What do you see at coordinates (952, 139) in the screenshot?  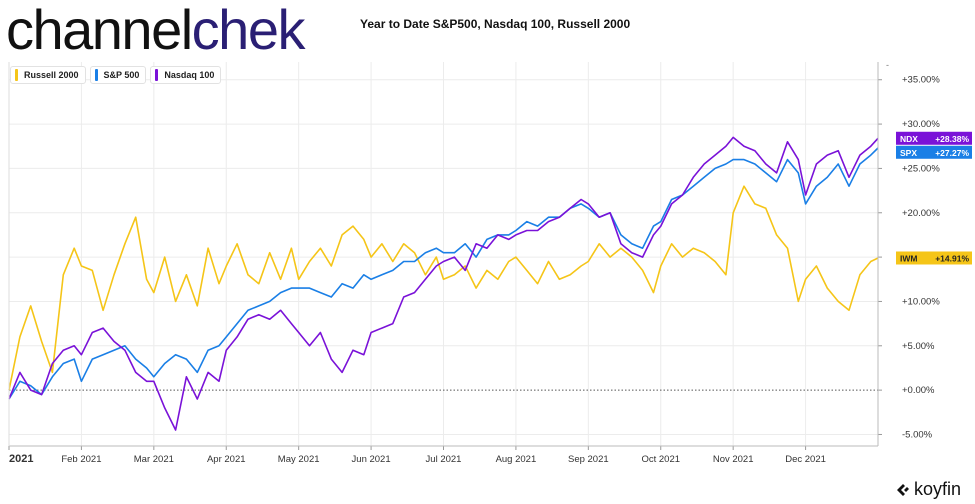 I see `value-tag-value: +28.38%` at bounding box center [952, 139].